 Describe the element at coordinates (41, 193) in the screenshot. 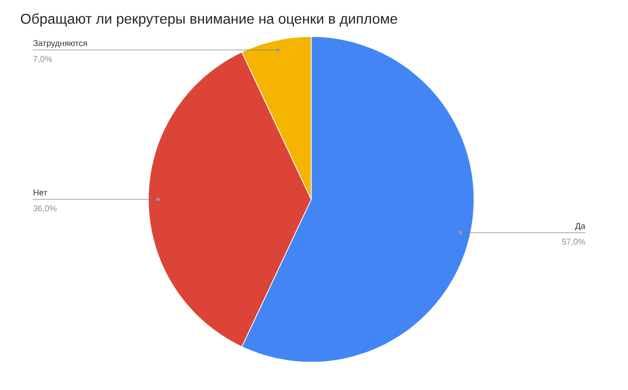

I see `slice-label: Нет` at that location.